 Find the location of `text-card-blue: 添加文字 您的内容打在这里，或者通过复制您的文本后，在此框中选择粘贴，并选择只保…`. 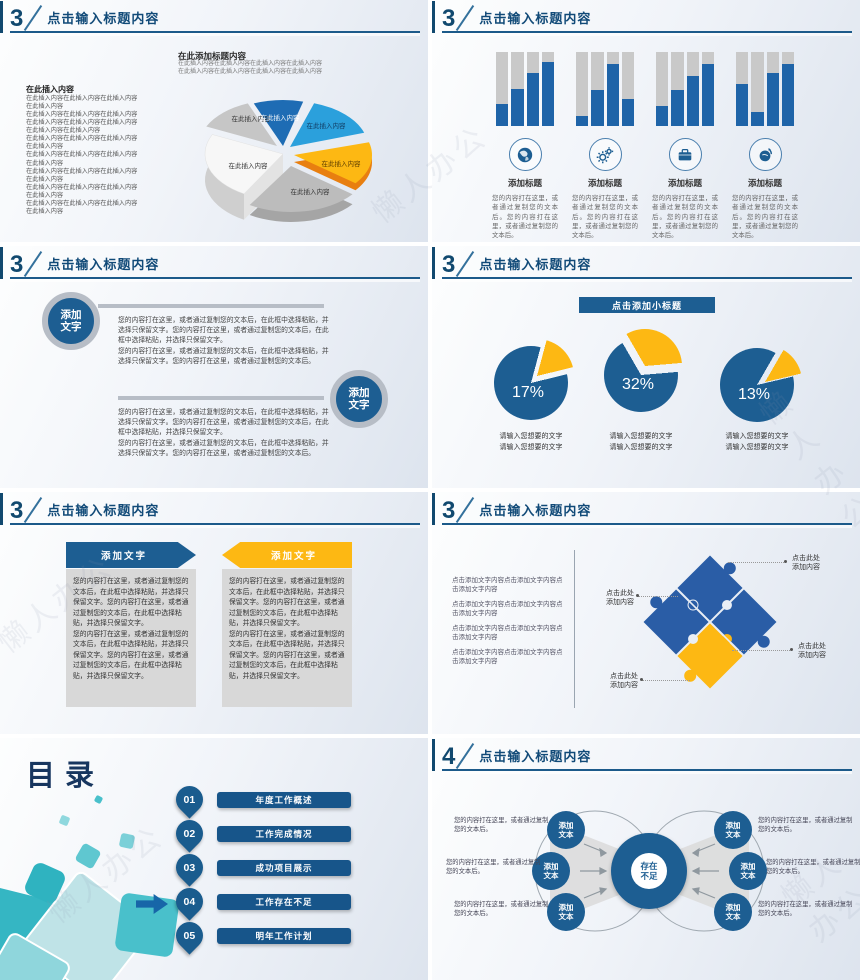

text-card-blue: 添加文字 您的内容打在这里，或者通过复制您的文本后，在此框中选择粘贴，并选择只保… is located at coordinates (131, 624).